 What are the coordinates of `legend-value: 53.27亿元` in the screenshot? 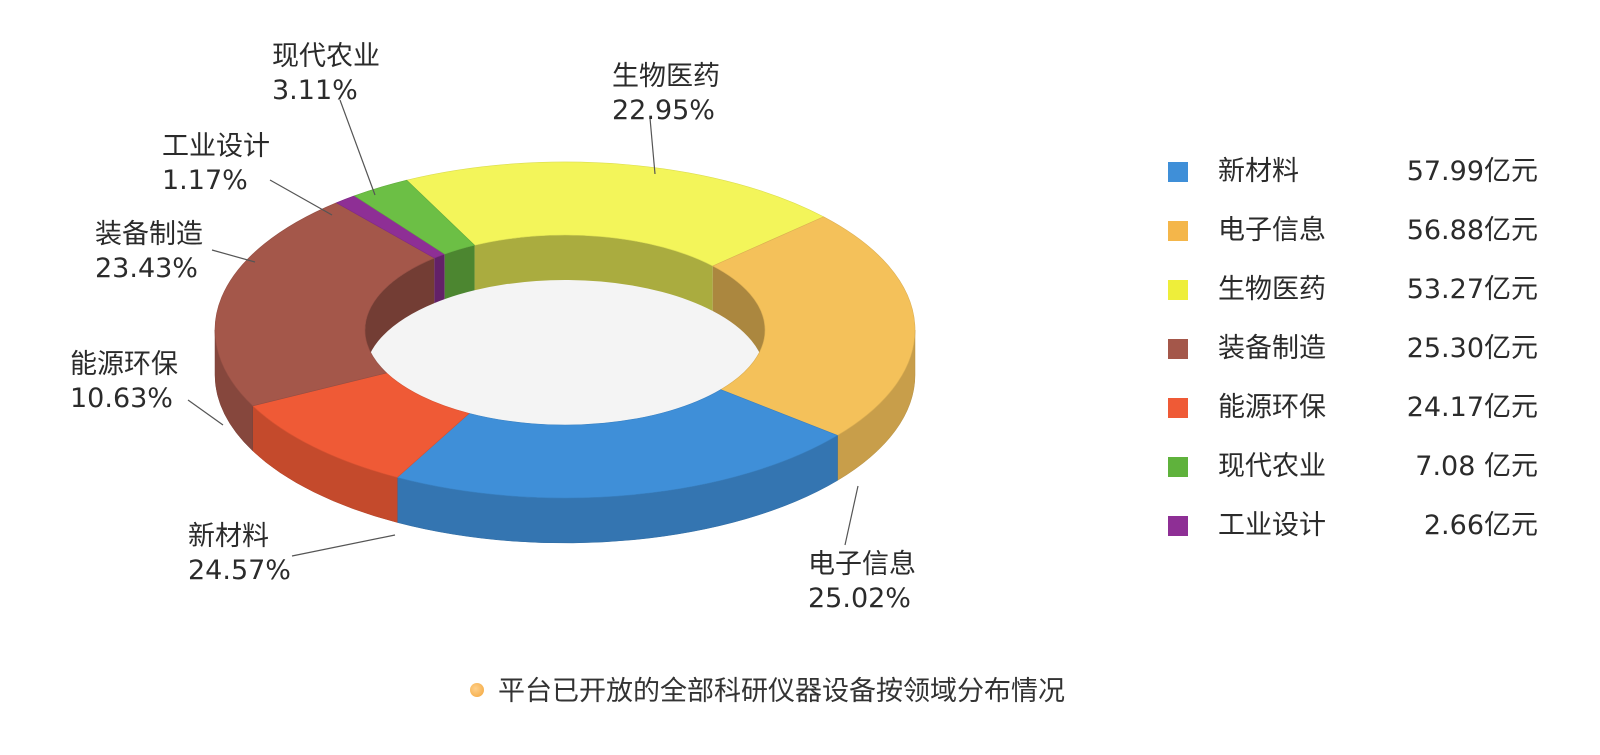 It's located at (1472, 289).